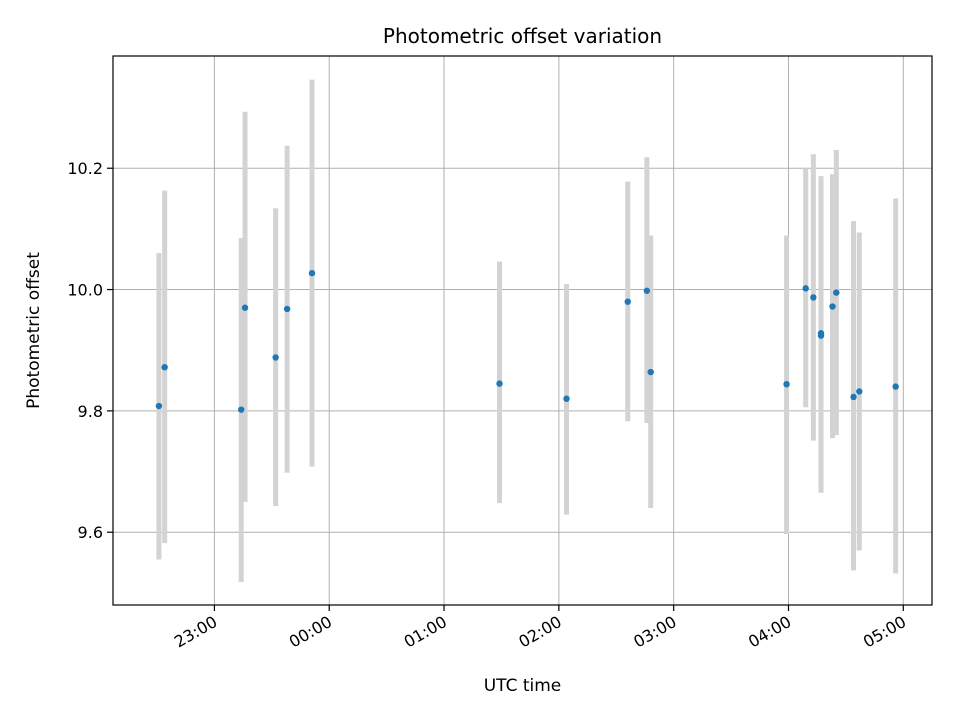 Image resolution: width=960 pixels, height=720 pixels. I want to click on y-tick-label: 9.8, so click(90, 411).